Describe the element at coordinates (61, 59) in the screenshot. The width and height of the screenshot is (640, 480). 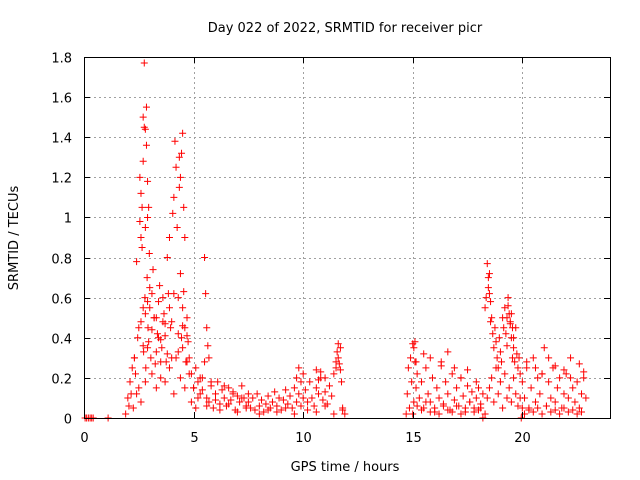
I see `y-tick-label: 1.8` at that location.